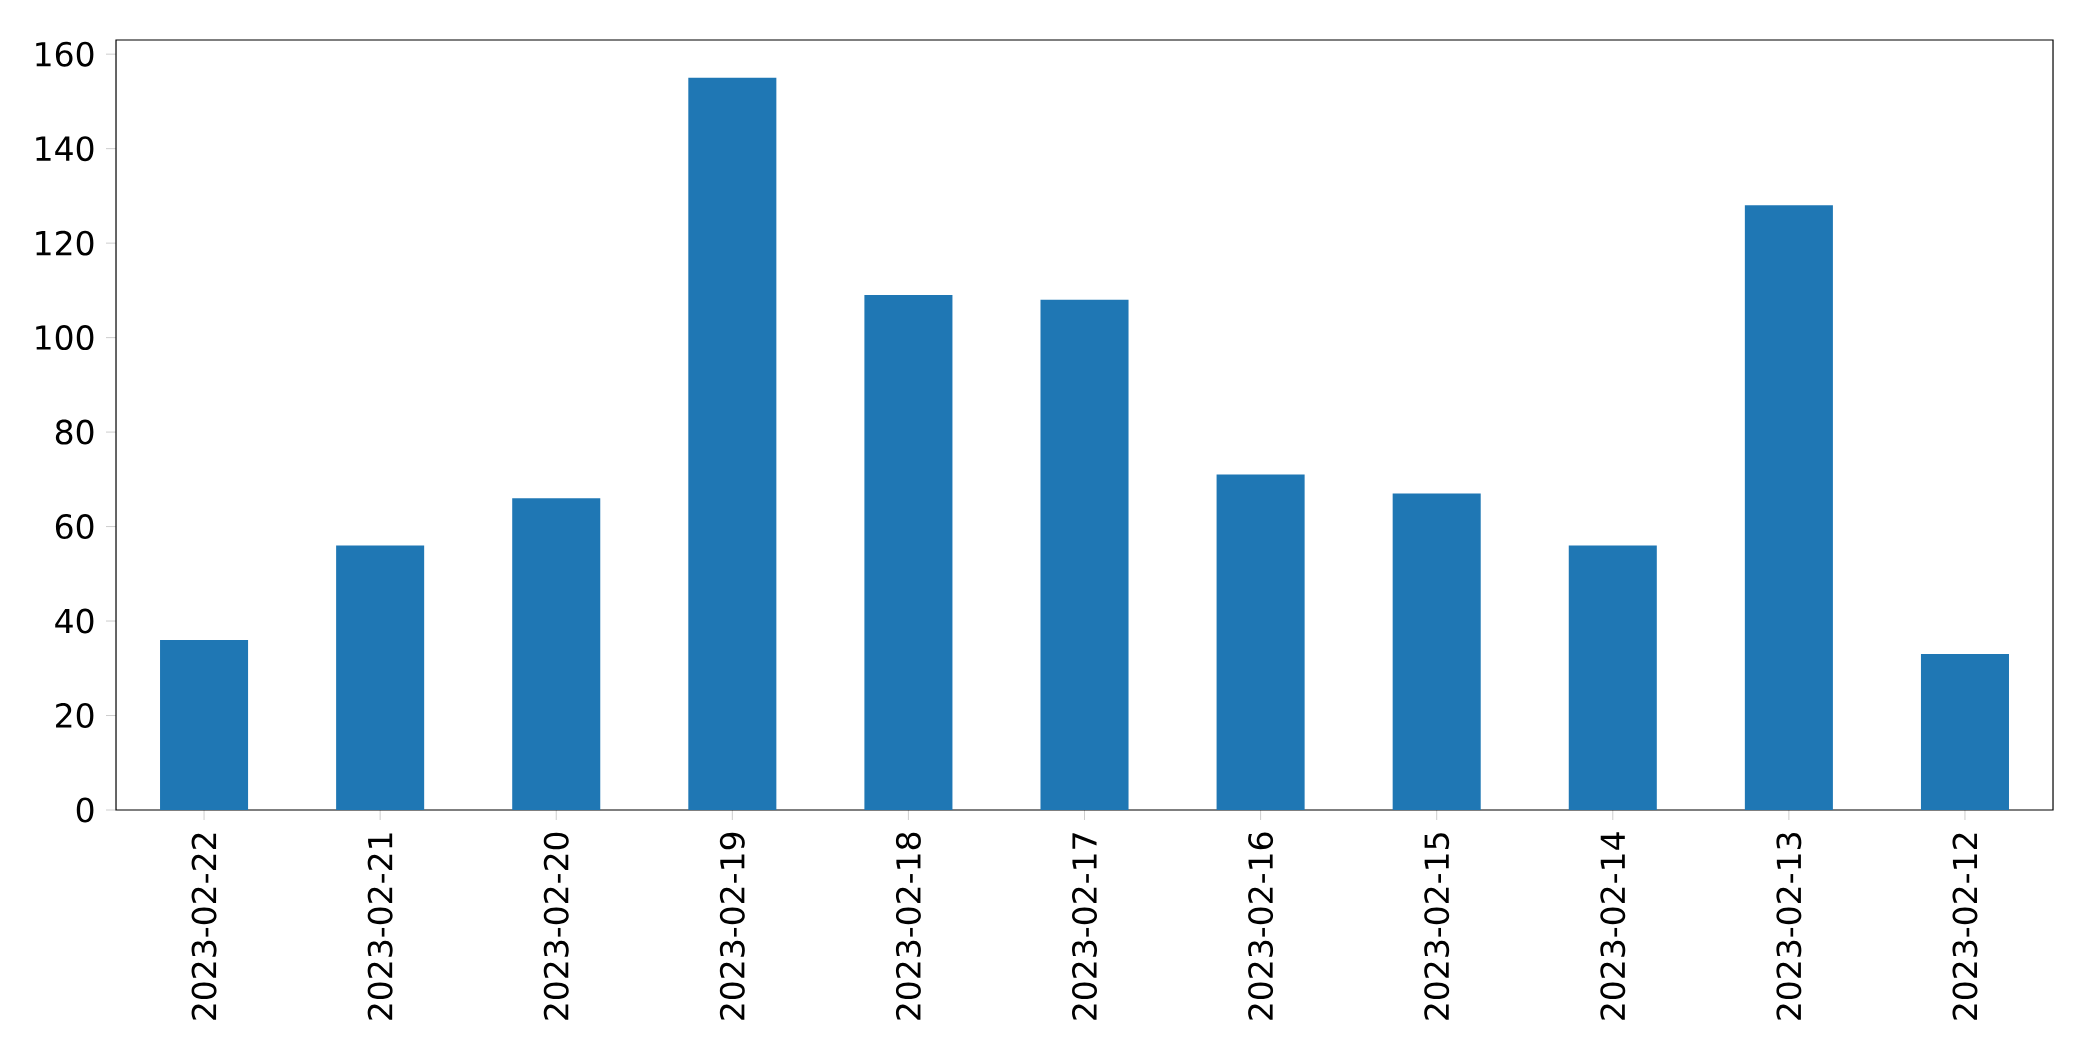 Image resolution: width=2093 pixels, height=1062 pixels. I want to click on y-tick-label: 120, so click(65, 243).